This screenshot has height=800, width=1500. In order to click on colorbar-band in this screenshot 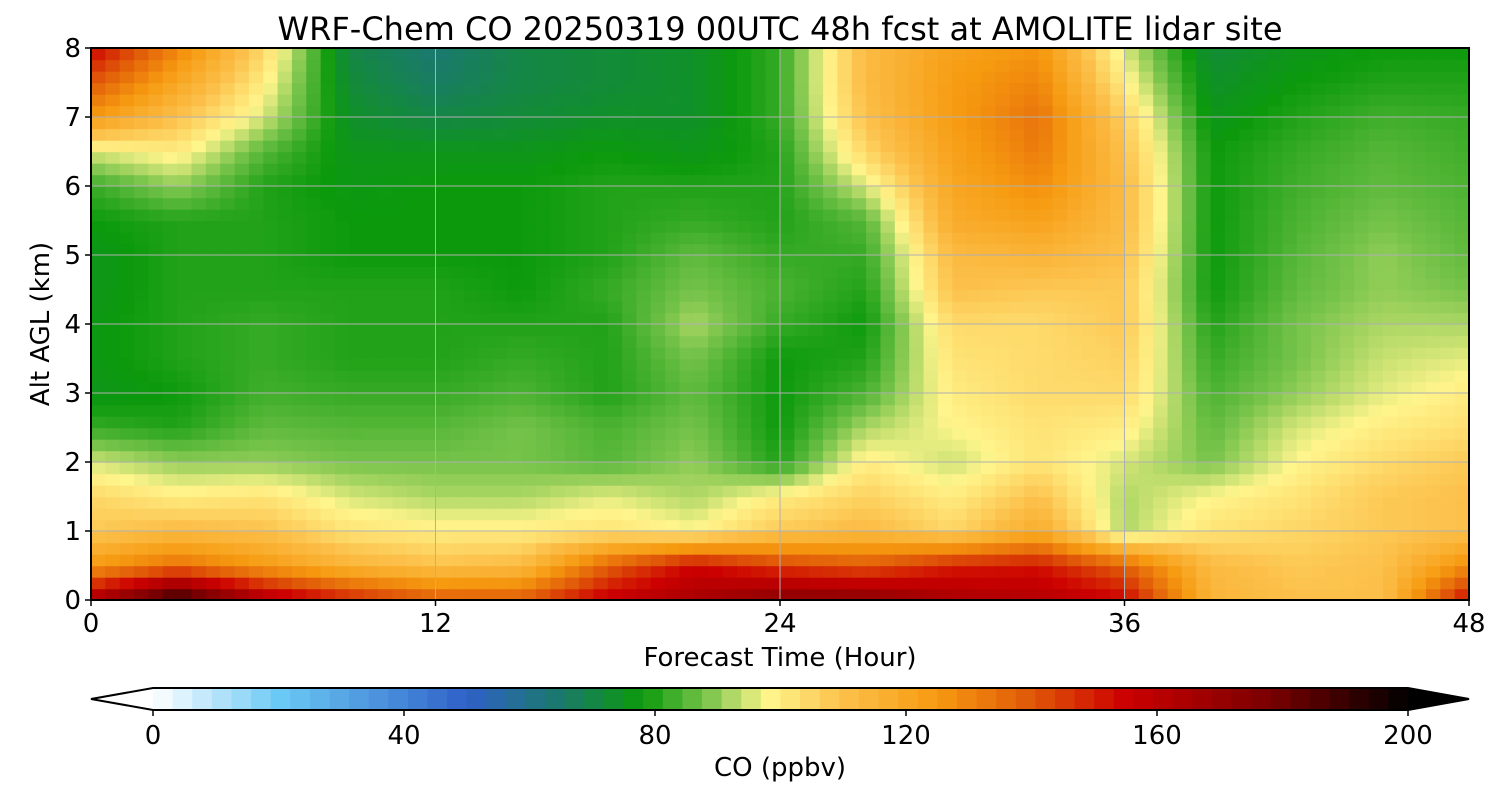, I will do `click(869, 699)`.